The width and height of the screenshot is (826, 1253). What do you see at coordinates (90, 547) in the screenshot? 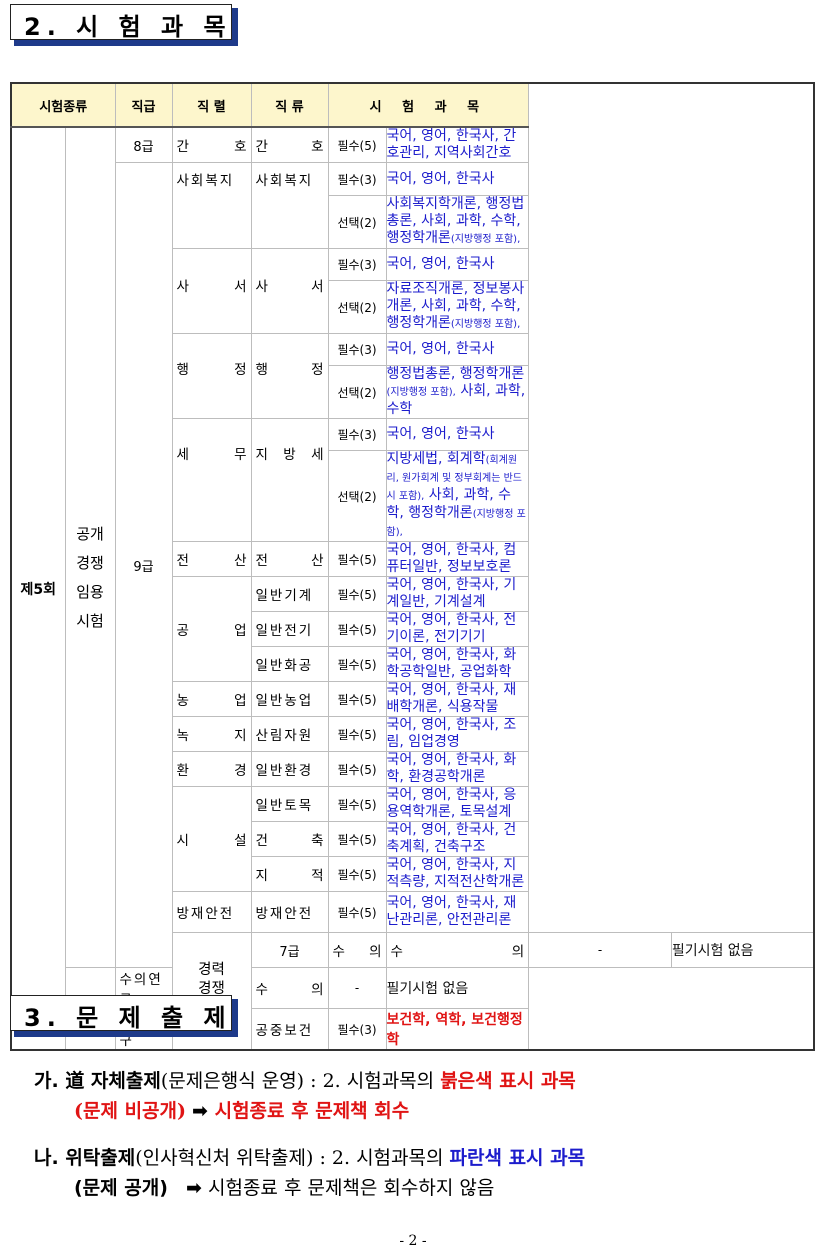
I see `open-competition-cell: 공개 경쟁 임용 시험` at bounding box center [90, 547].